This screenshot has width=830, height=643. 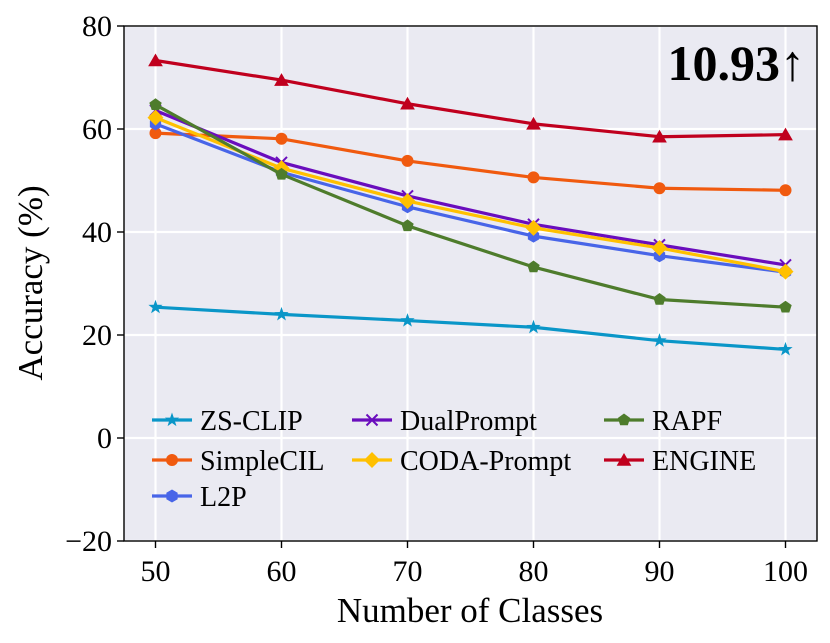 I want to click on y-tick-label: −20, so click(x=88, y=541).